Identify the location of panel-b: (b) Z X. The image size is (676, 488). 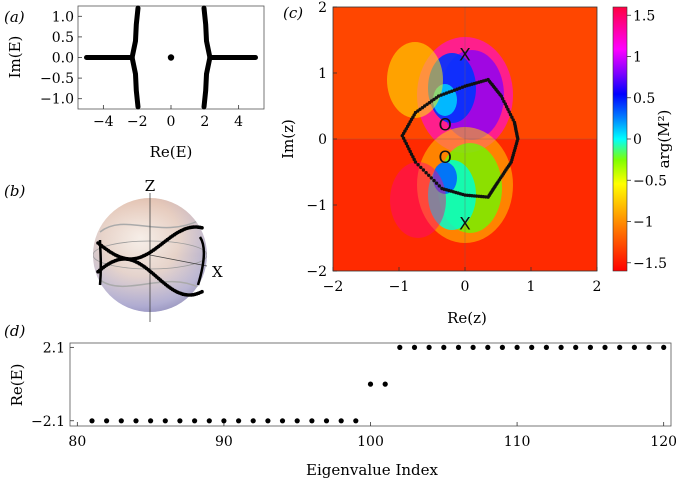
(113, 249).